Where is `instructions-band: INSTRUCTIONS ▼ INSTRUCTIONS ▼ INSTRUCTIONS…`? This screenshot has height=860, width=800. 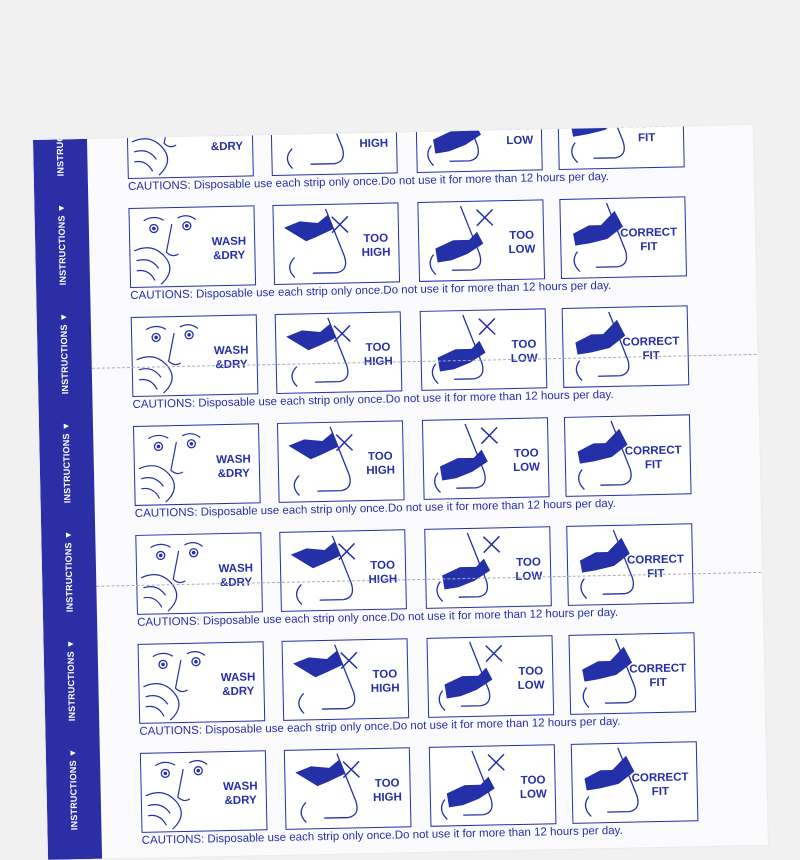
instructions-band: INSTRUCTIONS ▼ INSTRUCTIONS ▼ INSTRUCTIONS… is located at coordinates (68, 492).